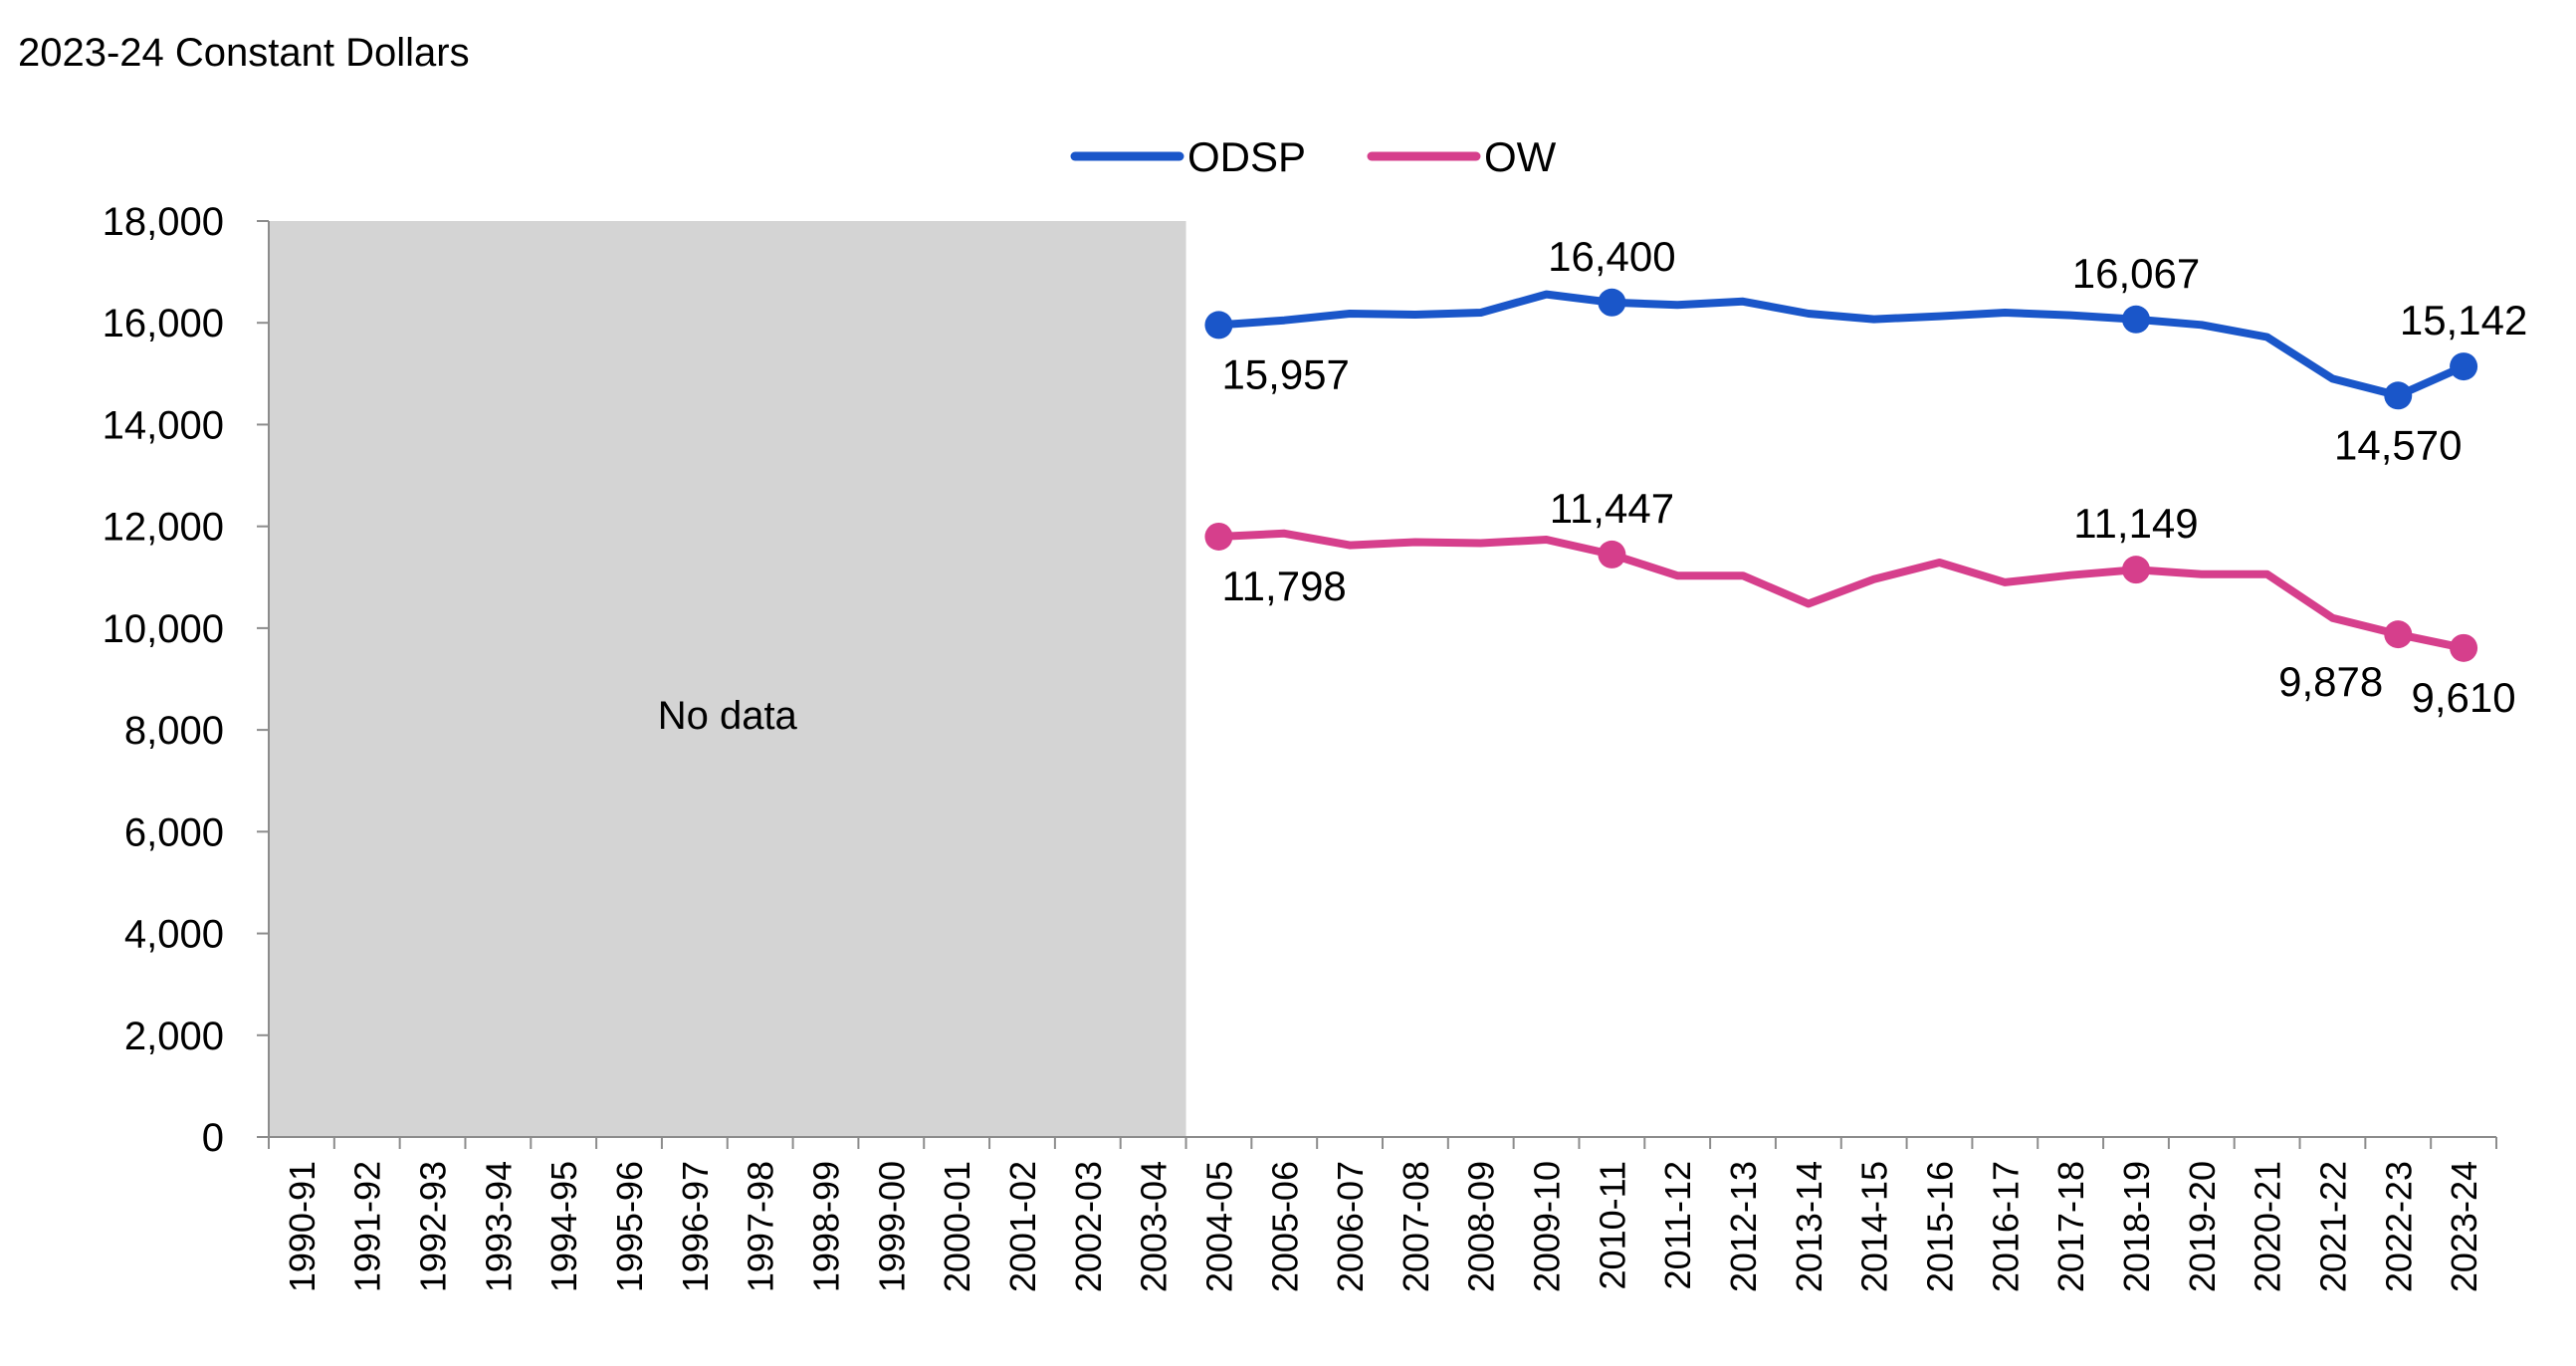 This screenshot has height=1366, width=2576. What do you see at coordinates (2202, 1226) in the screenshot?
I see `x-tick-label: 2019-20` at bounding box center [2202, 1226].